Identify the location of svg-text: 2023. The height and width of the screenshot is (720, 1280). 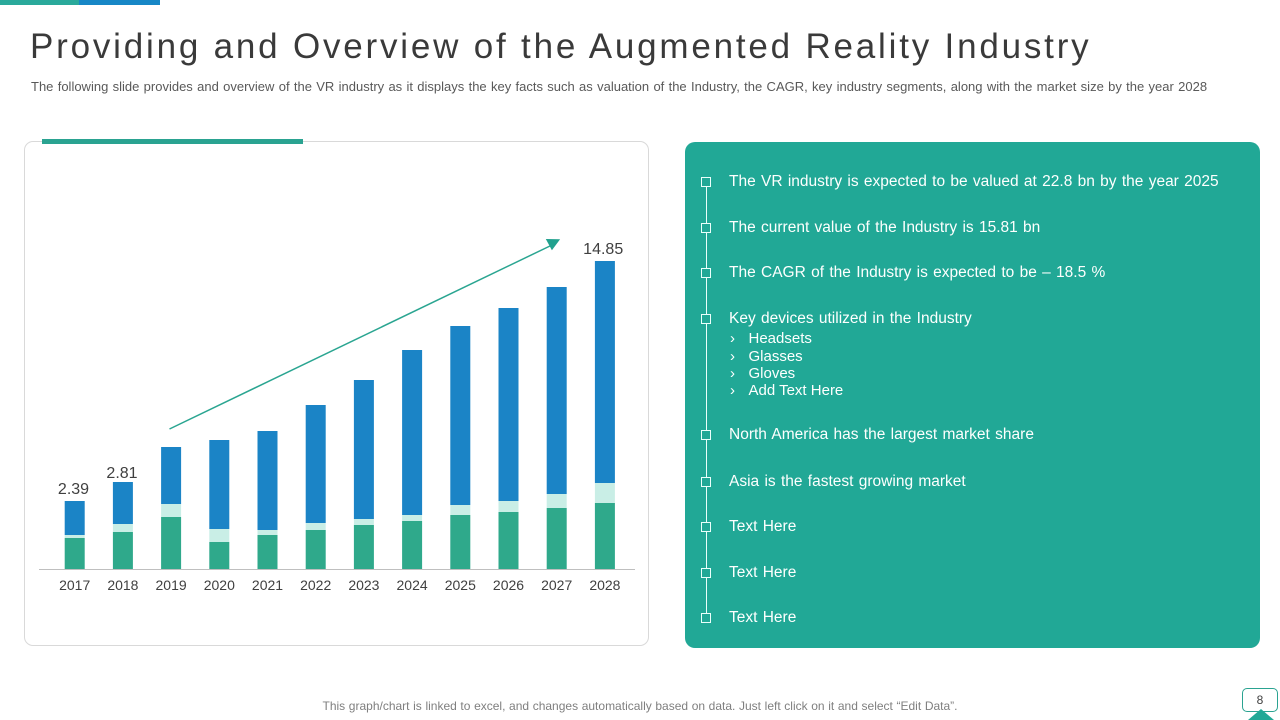
(363, 585).